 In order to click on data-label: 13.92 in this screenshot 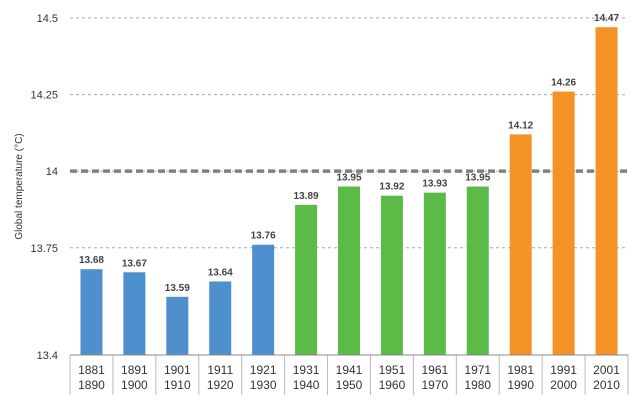, I will do `click(391, 187)`.